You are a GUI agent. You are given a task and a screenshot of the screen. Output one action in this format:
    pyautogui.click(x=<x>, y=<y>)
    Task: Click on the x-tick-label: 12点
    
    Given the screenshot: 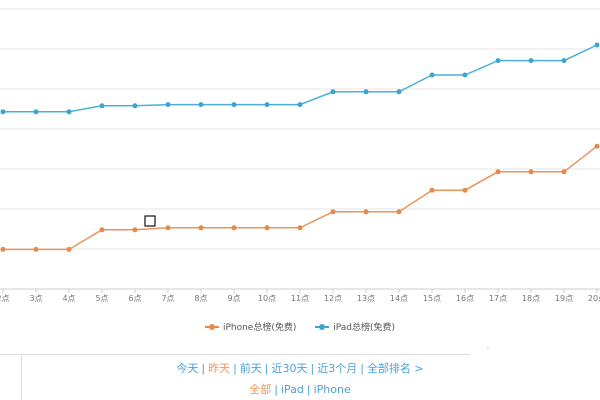 What is the action you would take?
    pyautogui.click(x=333, y=298)
    